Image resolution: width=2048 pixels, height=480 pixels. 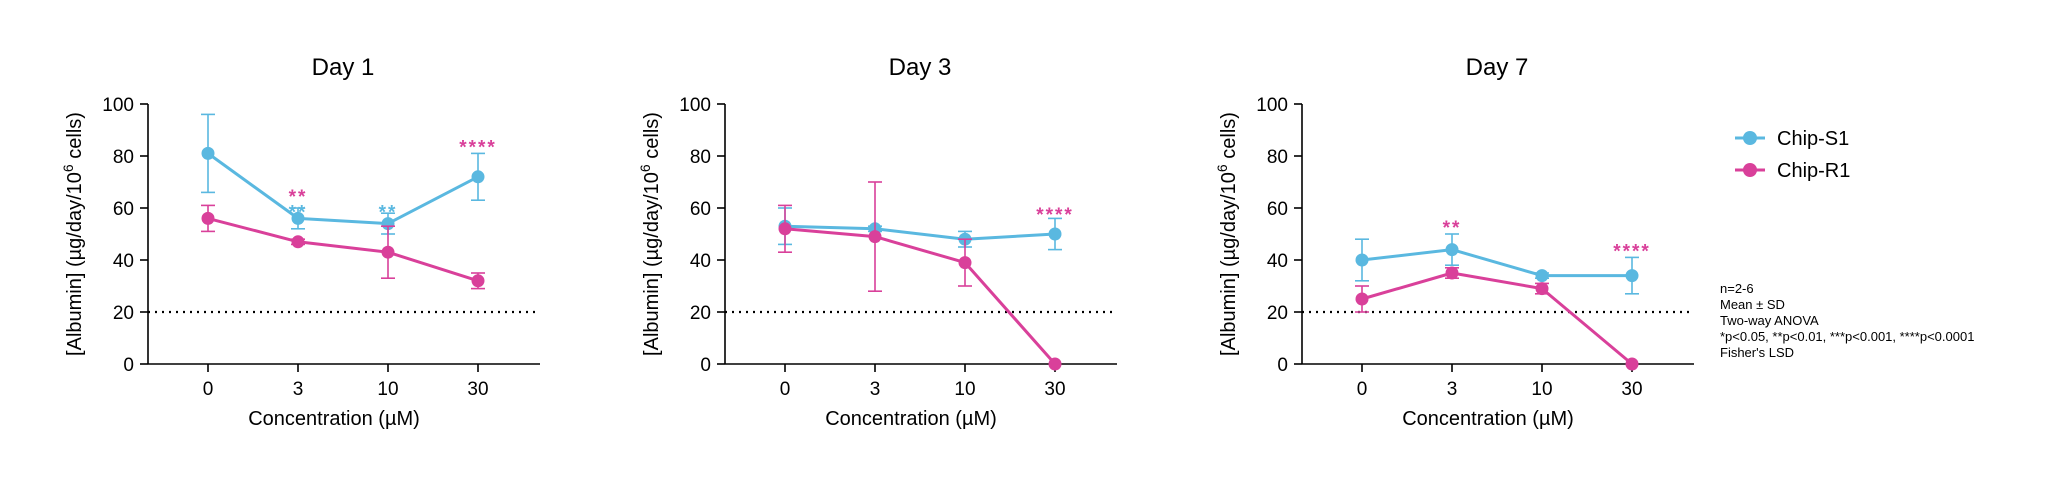 What do you see at coordinates (1757, 352) in the screenshot?
I see `footnote-post-hoc: Fisher's LSD` at bounding box center [1757, 352].